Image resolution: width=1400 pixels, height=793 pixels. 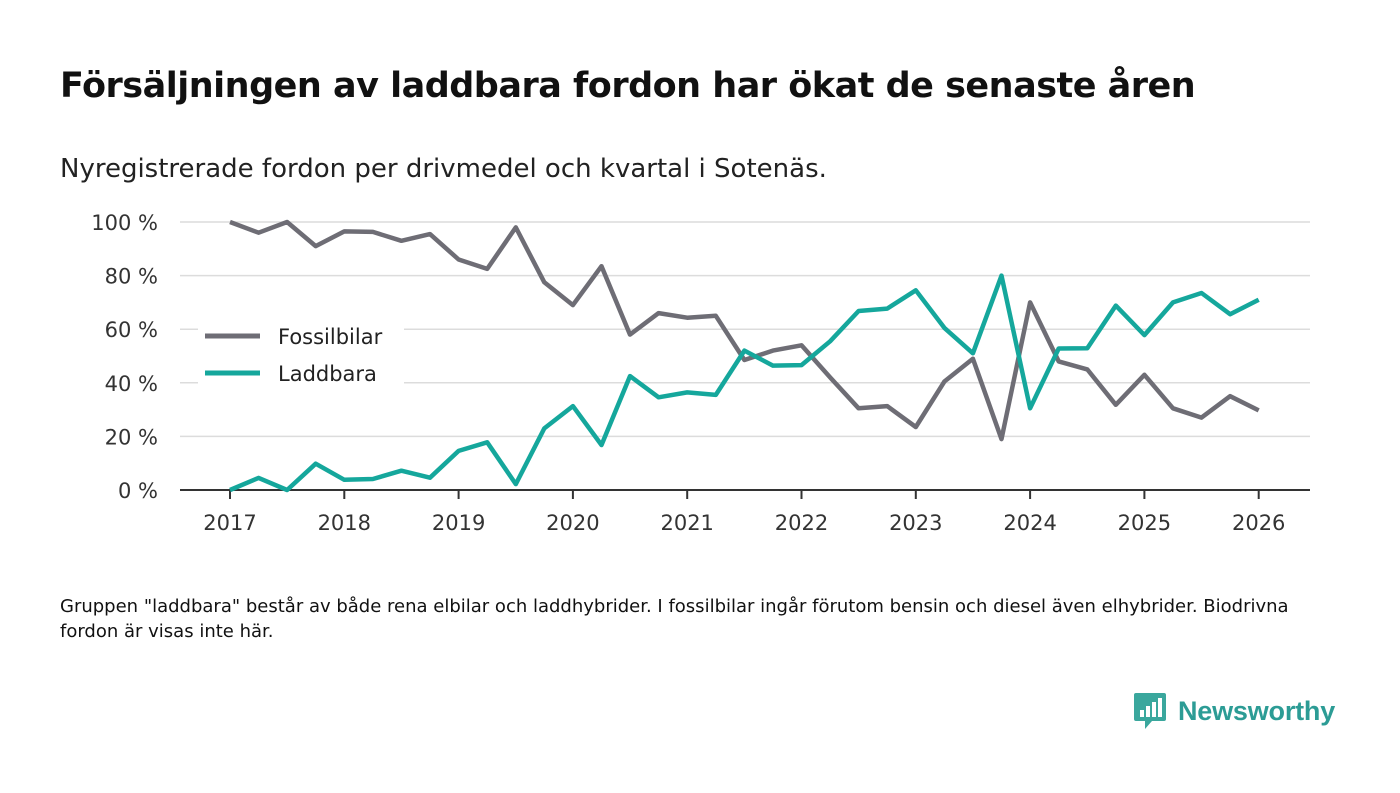 What do you see at coordinates (572, 523) in the screenshot?
I see `x-tick-label: 2020` at bounding box center [572, 523].